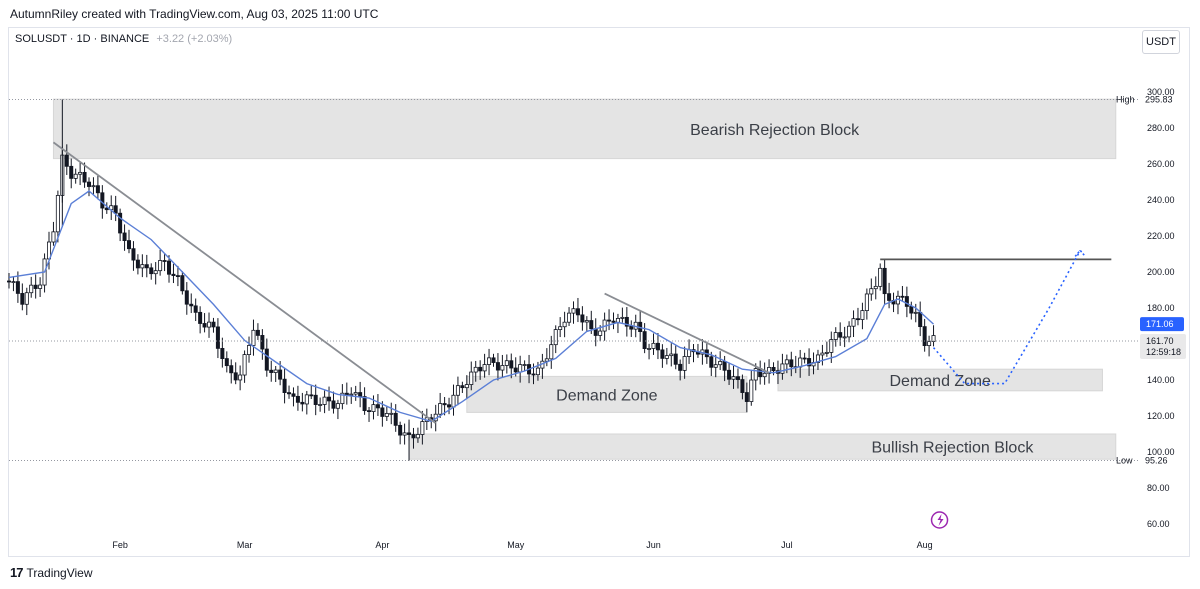  What do you see at coordinates (1159, 100) in the screenshot?
I see `high-tag-value: 295.83` at bounding box center [1159, 100].